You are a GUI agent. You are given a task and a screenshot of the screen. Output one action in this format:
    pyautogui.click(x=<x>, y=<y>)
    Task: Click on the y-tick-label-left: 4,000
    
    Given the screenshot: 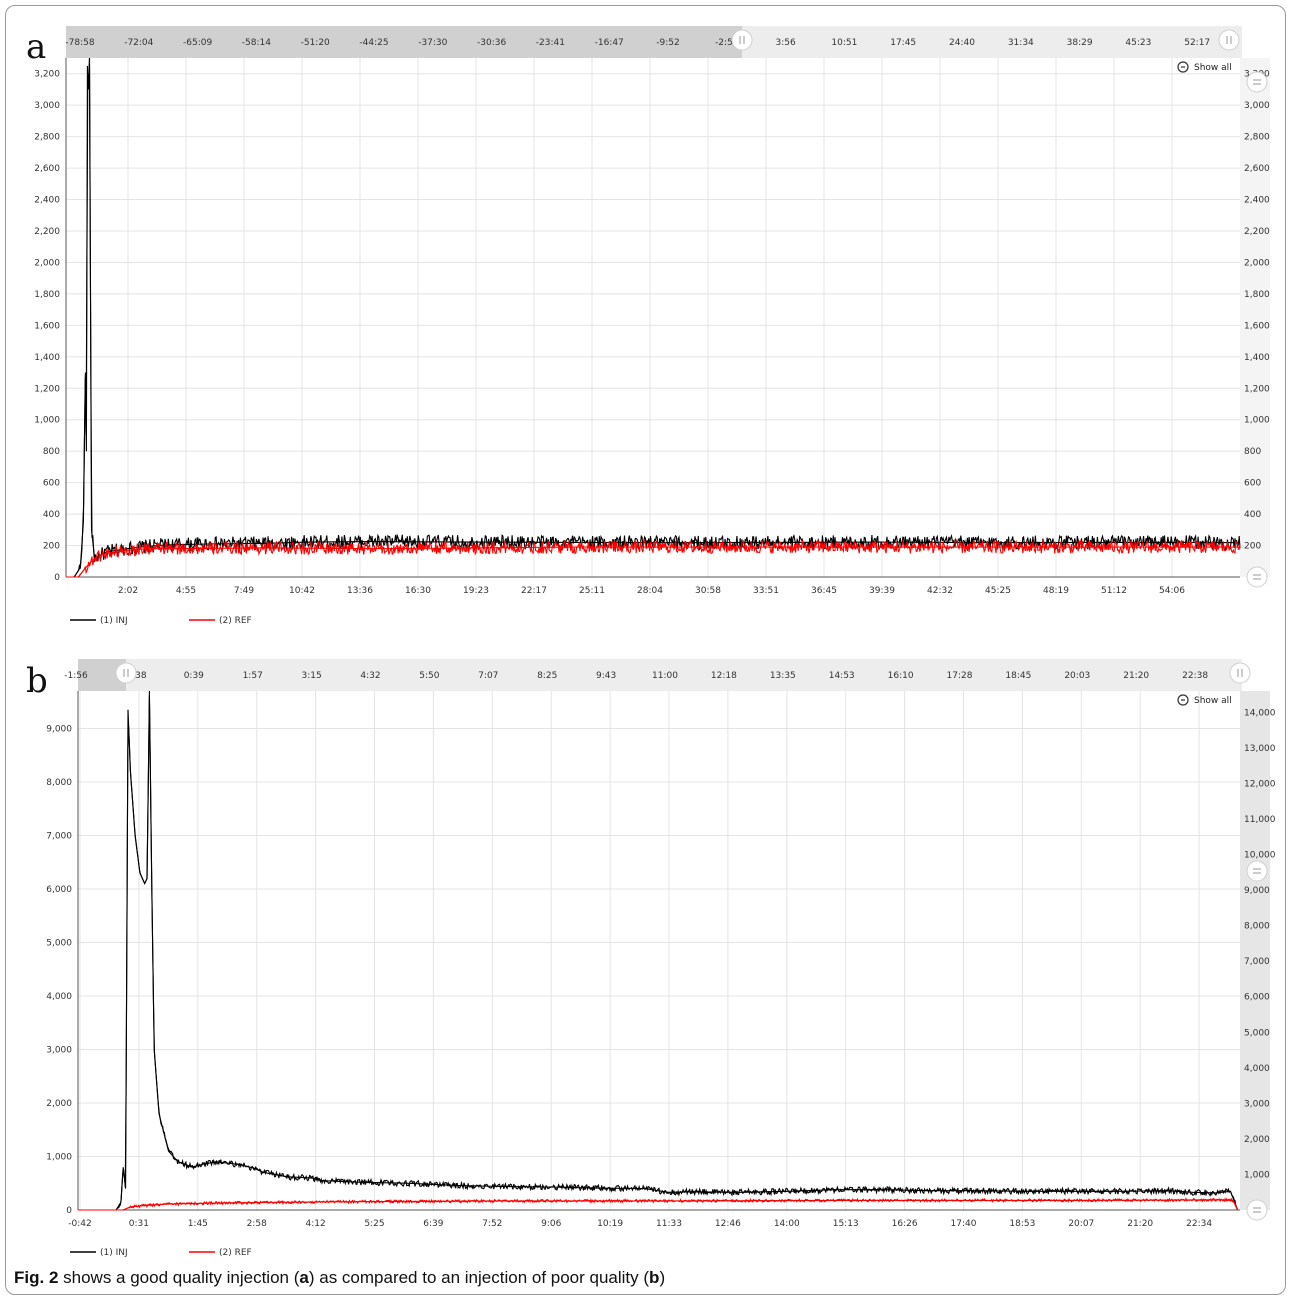 What is the action you would take?
    pyautogui.click(x=59, y=997)
    